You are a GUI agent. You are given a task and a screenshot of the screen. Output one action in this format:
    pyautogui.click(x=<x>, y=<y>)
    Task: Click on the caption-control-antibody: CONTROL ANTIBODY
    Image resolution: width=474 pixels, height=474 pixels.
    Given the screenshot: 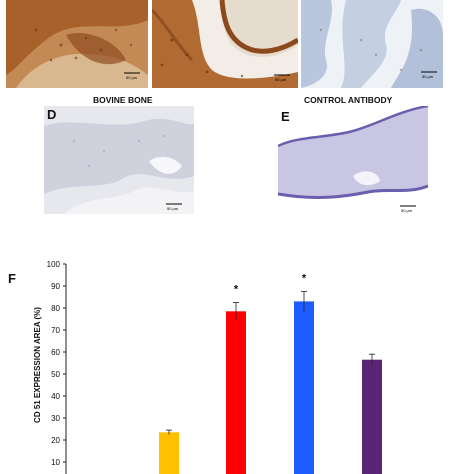 What is the action you would take?
    pyautogui.click(x=348, y=100)
    